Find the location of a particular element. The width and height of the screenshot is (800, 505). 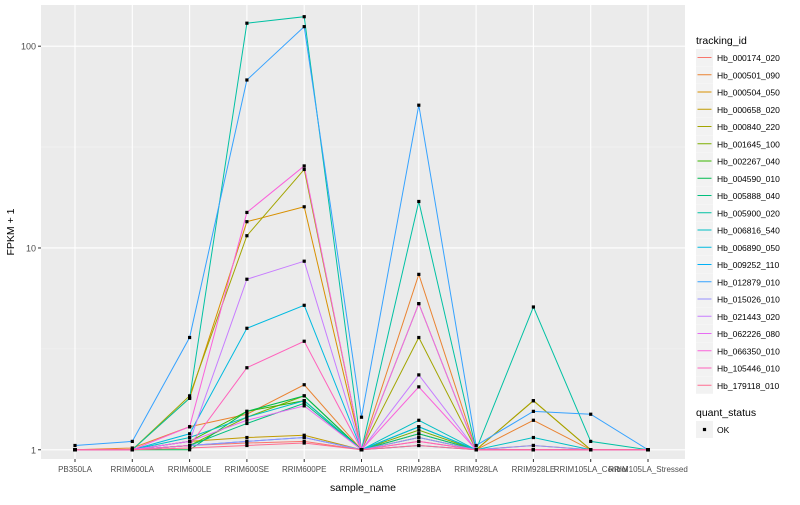

legend-label: Hb_004590_010 is located at coordinates (748, 179).